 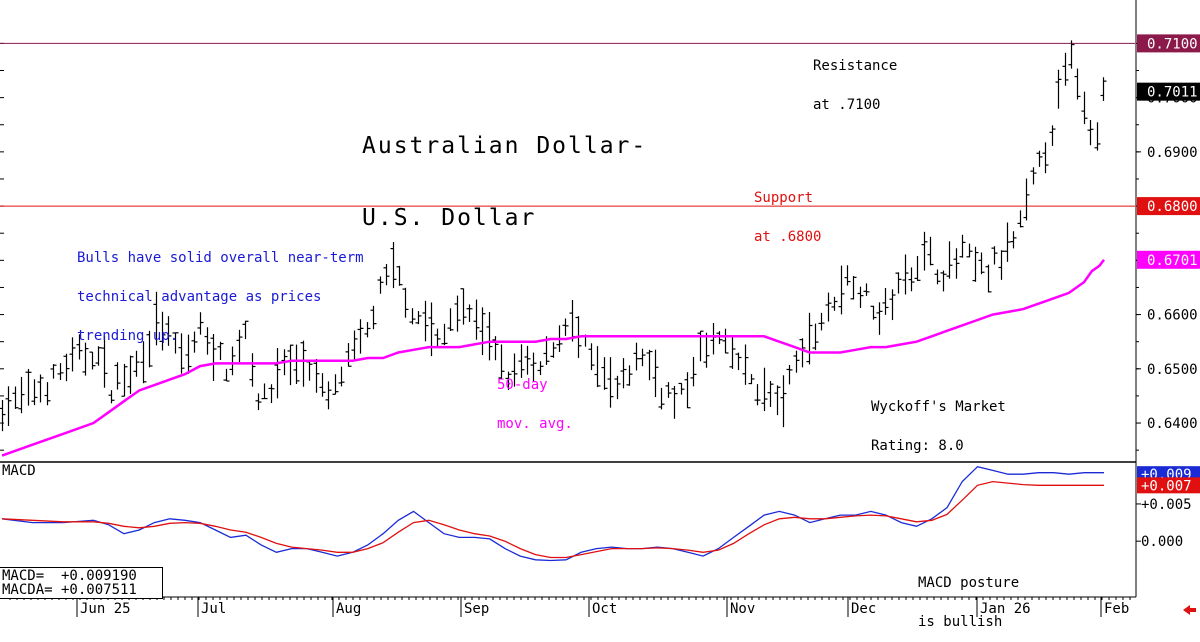 What do you see at coordinates (69, 576) in the screenshot?
I see `macd-readout: MACD= +0.009190` at bounding box center [69, 576].